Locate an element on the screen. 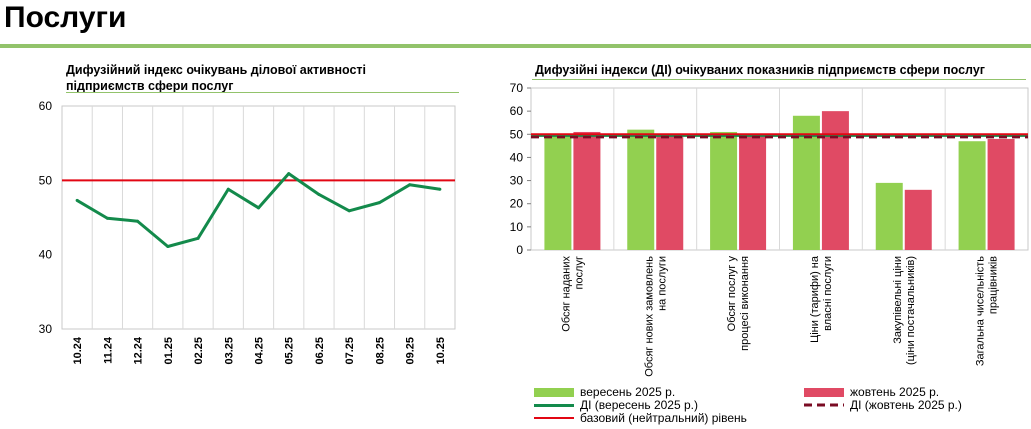 This screenshot has height=429, width=1031. bar-category-label-line: Ціни (тарифи) на is located at coordinates (815, 299).